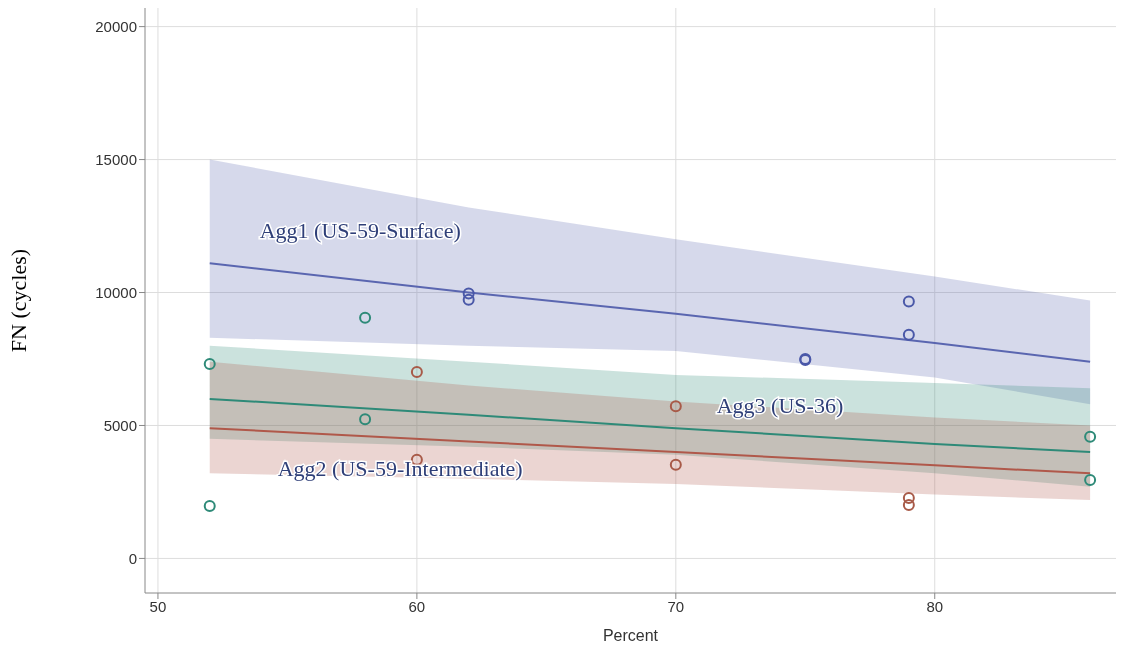  What do you see at coordinates (116, 292) in the screenshot?
I see `y-tick-label: 10000` at bounding box center [116, 292].